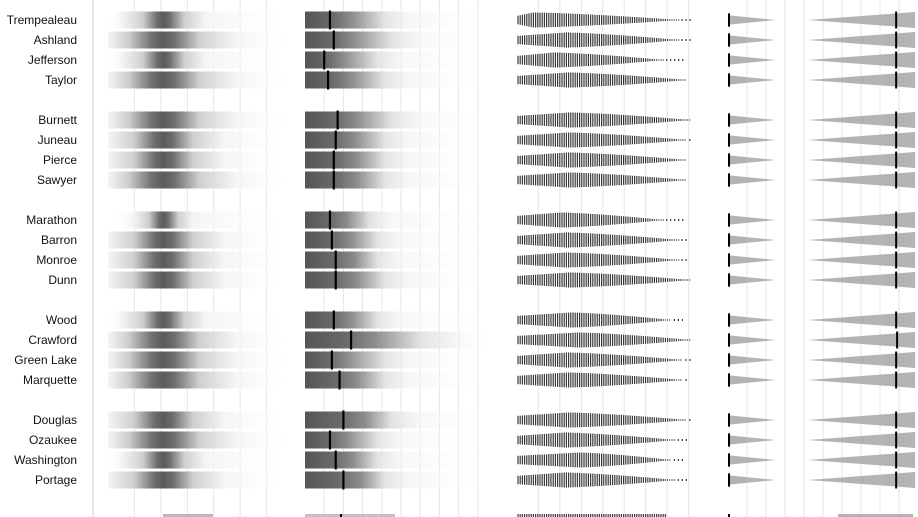 This screenshot has width=918, height=517. Describe the element at coordinates (61, 80) in the screenshot. I see `row-label: Taylor` at that location.